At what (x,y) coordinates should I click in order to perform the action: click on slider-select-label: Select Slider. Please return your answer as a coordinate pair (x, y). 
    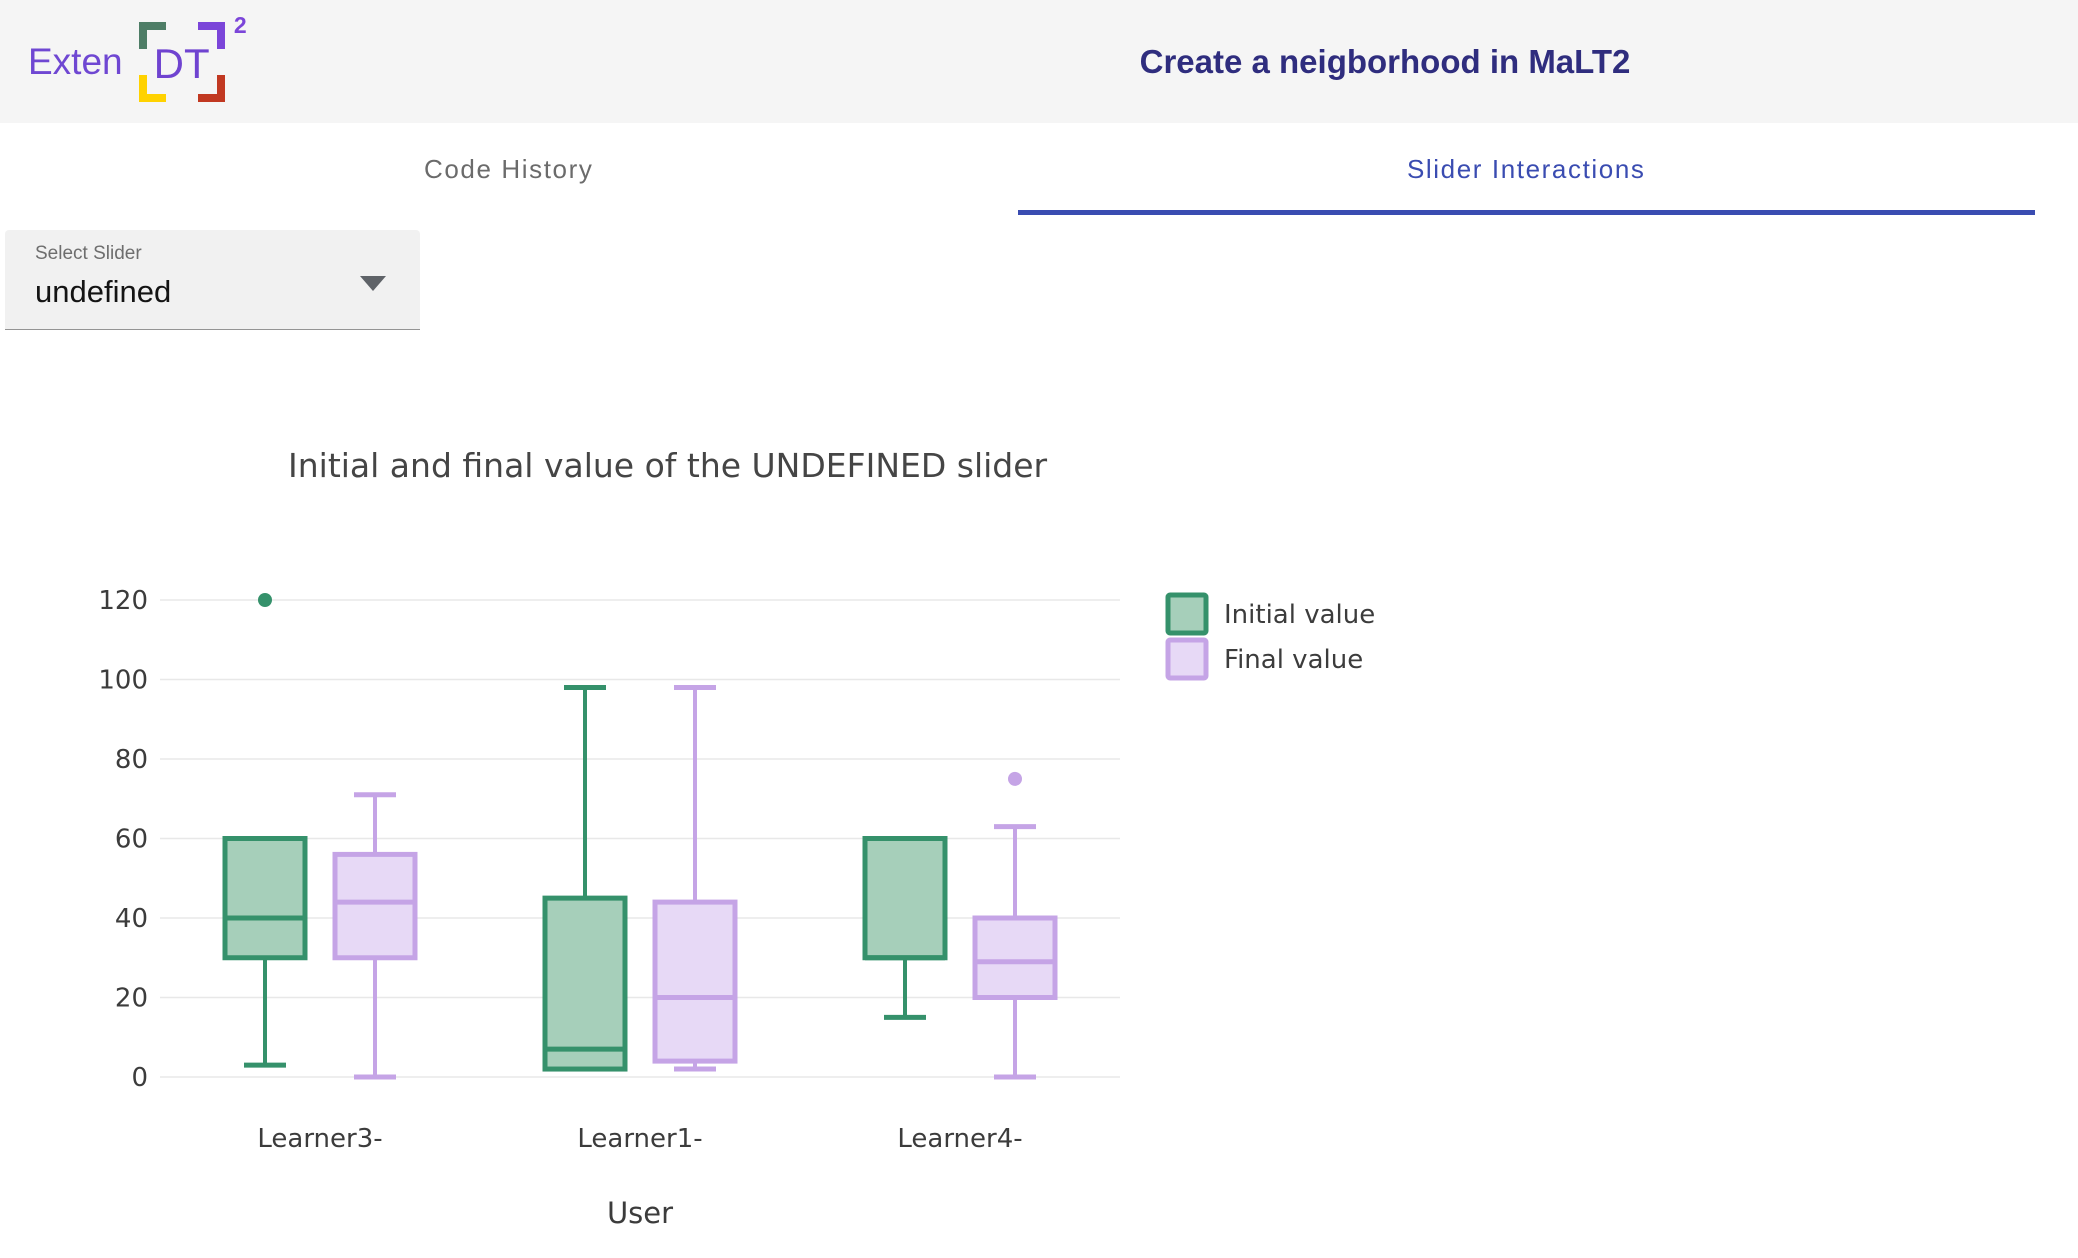
    Looking at the image, I should click on (88, 253).